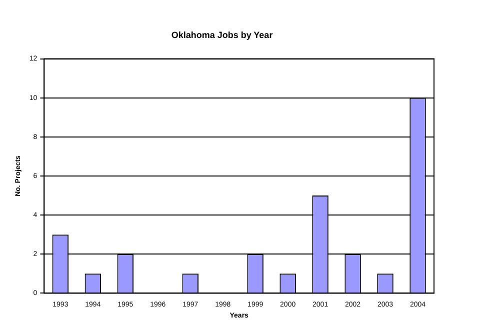 The width and height of the screenshot is (480, 330). I want to click on chart-title: Oklahoma Jobs by Year, so click(222, 35).